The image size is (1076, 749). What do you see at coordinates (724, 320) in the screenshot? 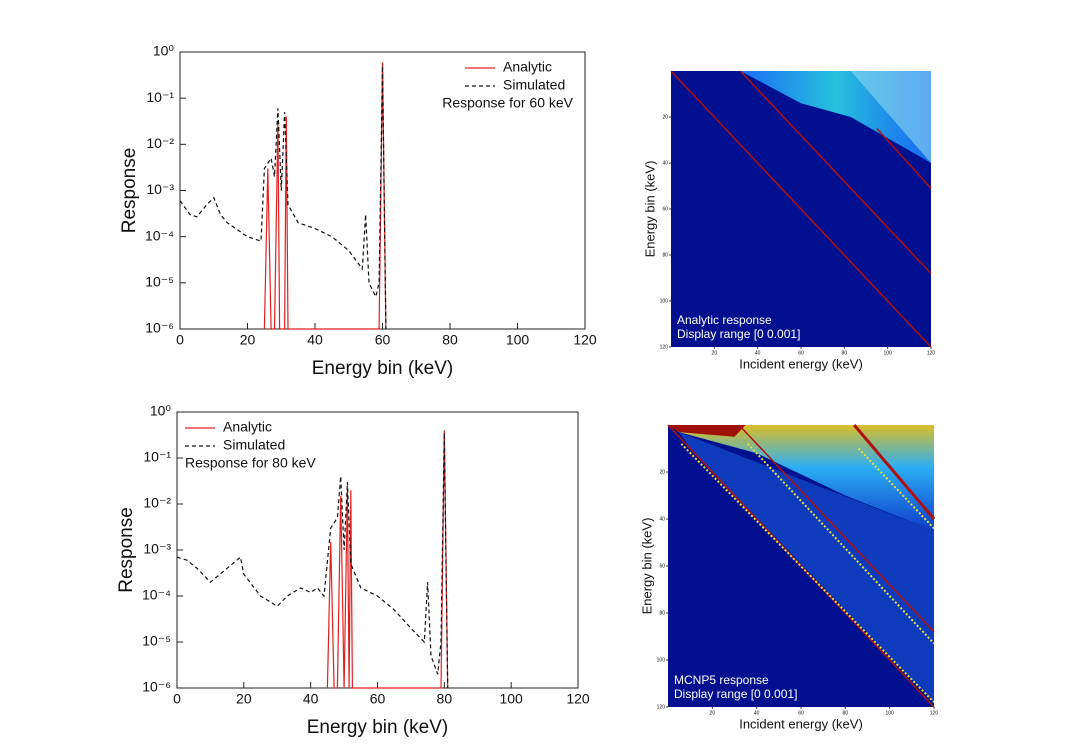
I see `annotation: Analytic response` at bounding box center [724, 320].